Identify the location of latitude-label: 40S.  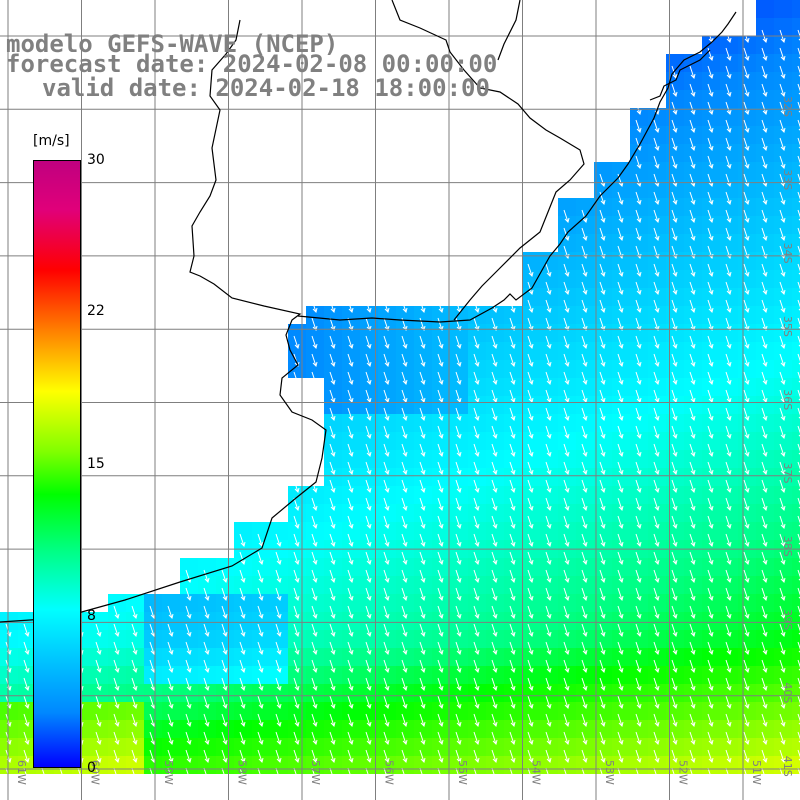
(787, 692).